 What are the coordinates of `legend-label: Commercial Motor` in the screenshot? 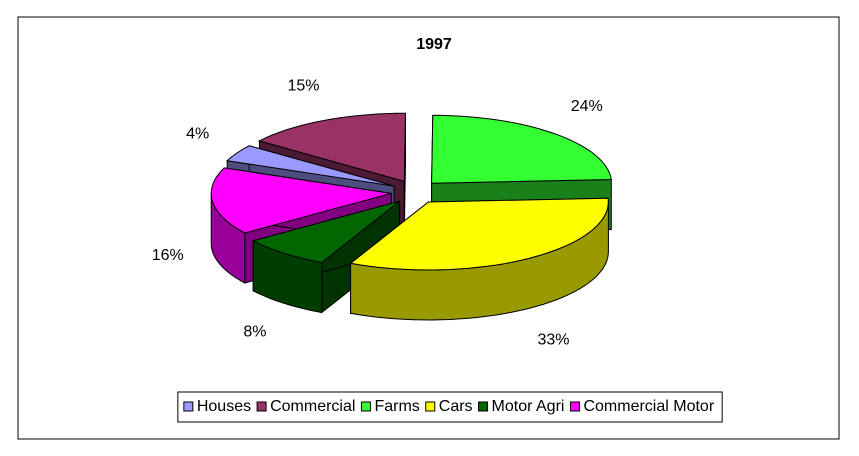 It's located at (648, 406).